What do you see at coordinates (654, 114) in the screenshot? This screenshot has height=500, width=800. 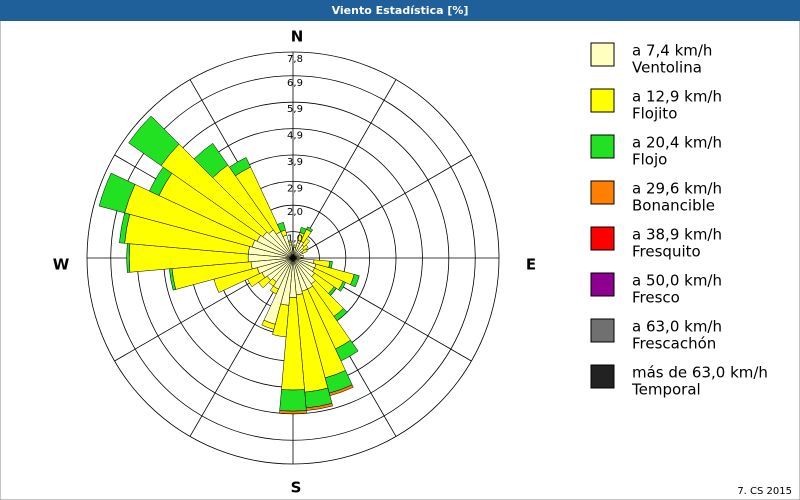 I see `legend-description: Flojito` at bounding box center [654, 114].